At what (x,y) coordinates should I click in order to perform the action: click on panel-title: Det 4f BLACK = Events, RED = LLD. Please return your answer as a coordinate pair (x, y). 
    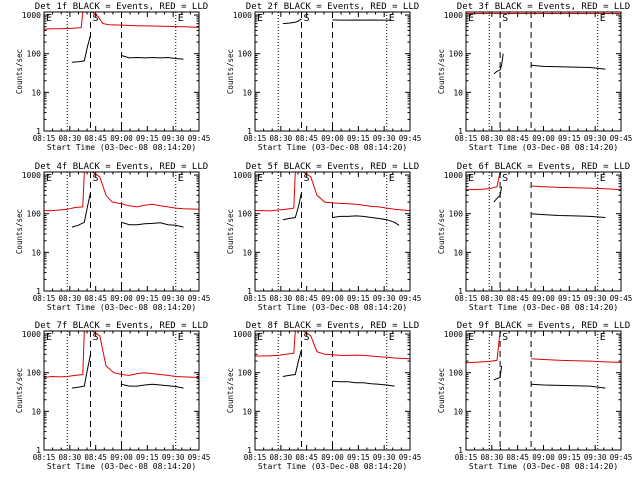
    Looking at the image, I should click on (121, 167).